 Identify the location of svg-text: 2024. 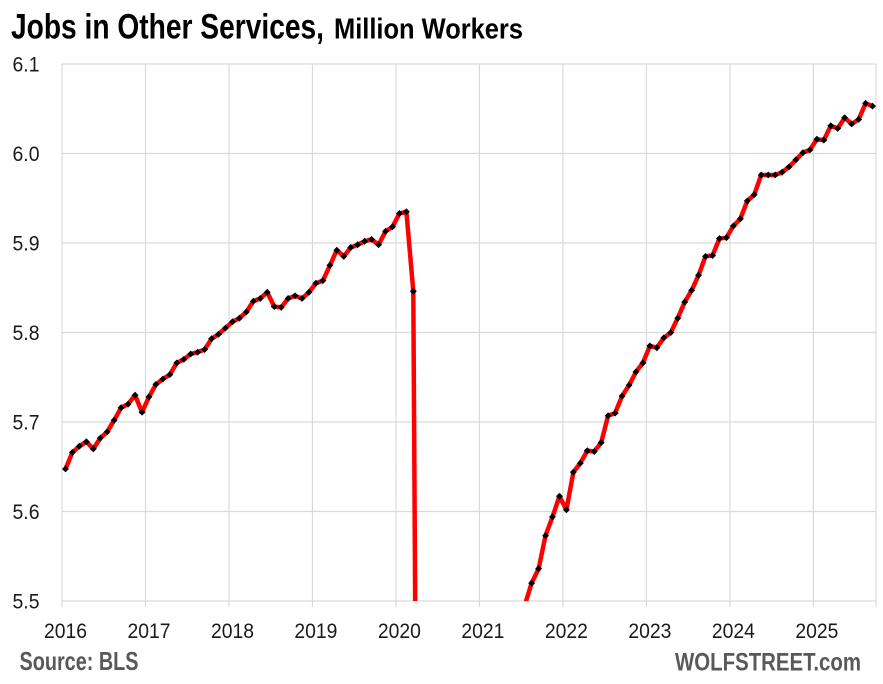
(733, 631).